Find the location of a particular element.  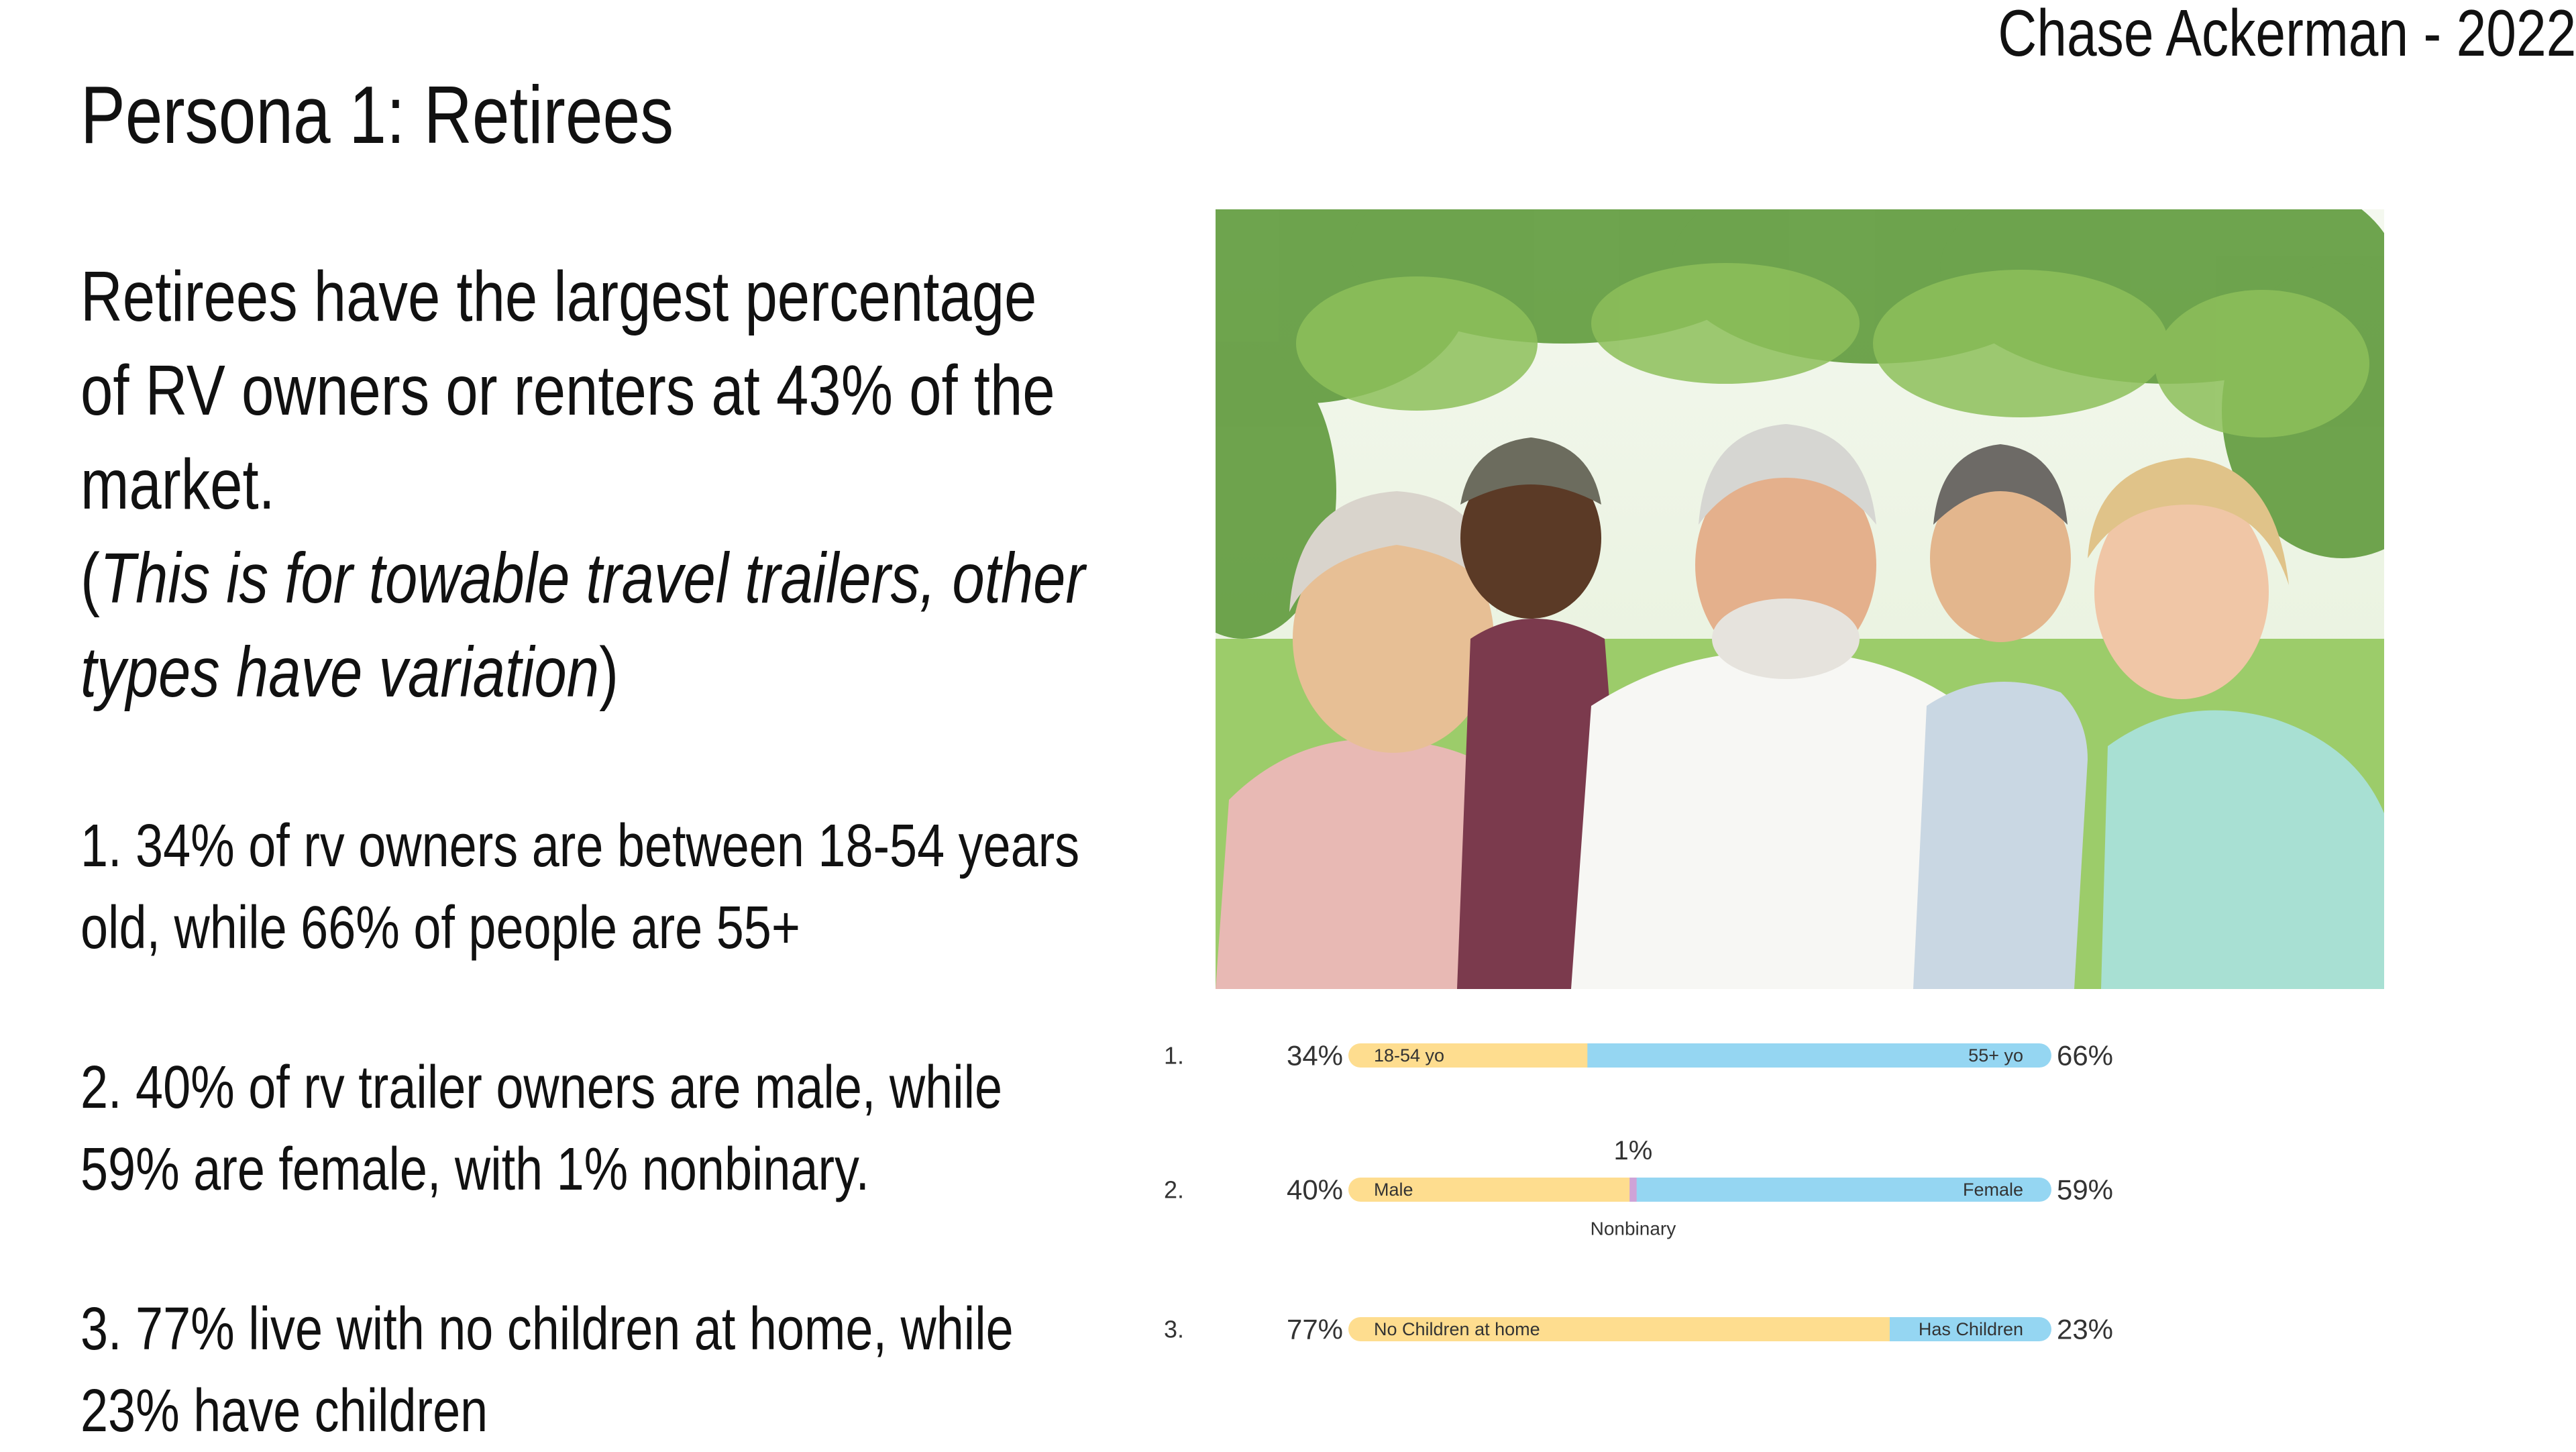

stat-line: 23% have children is located at coordinates (284, 1411).